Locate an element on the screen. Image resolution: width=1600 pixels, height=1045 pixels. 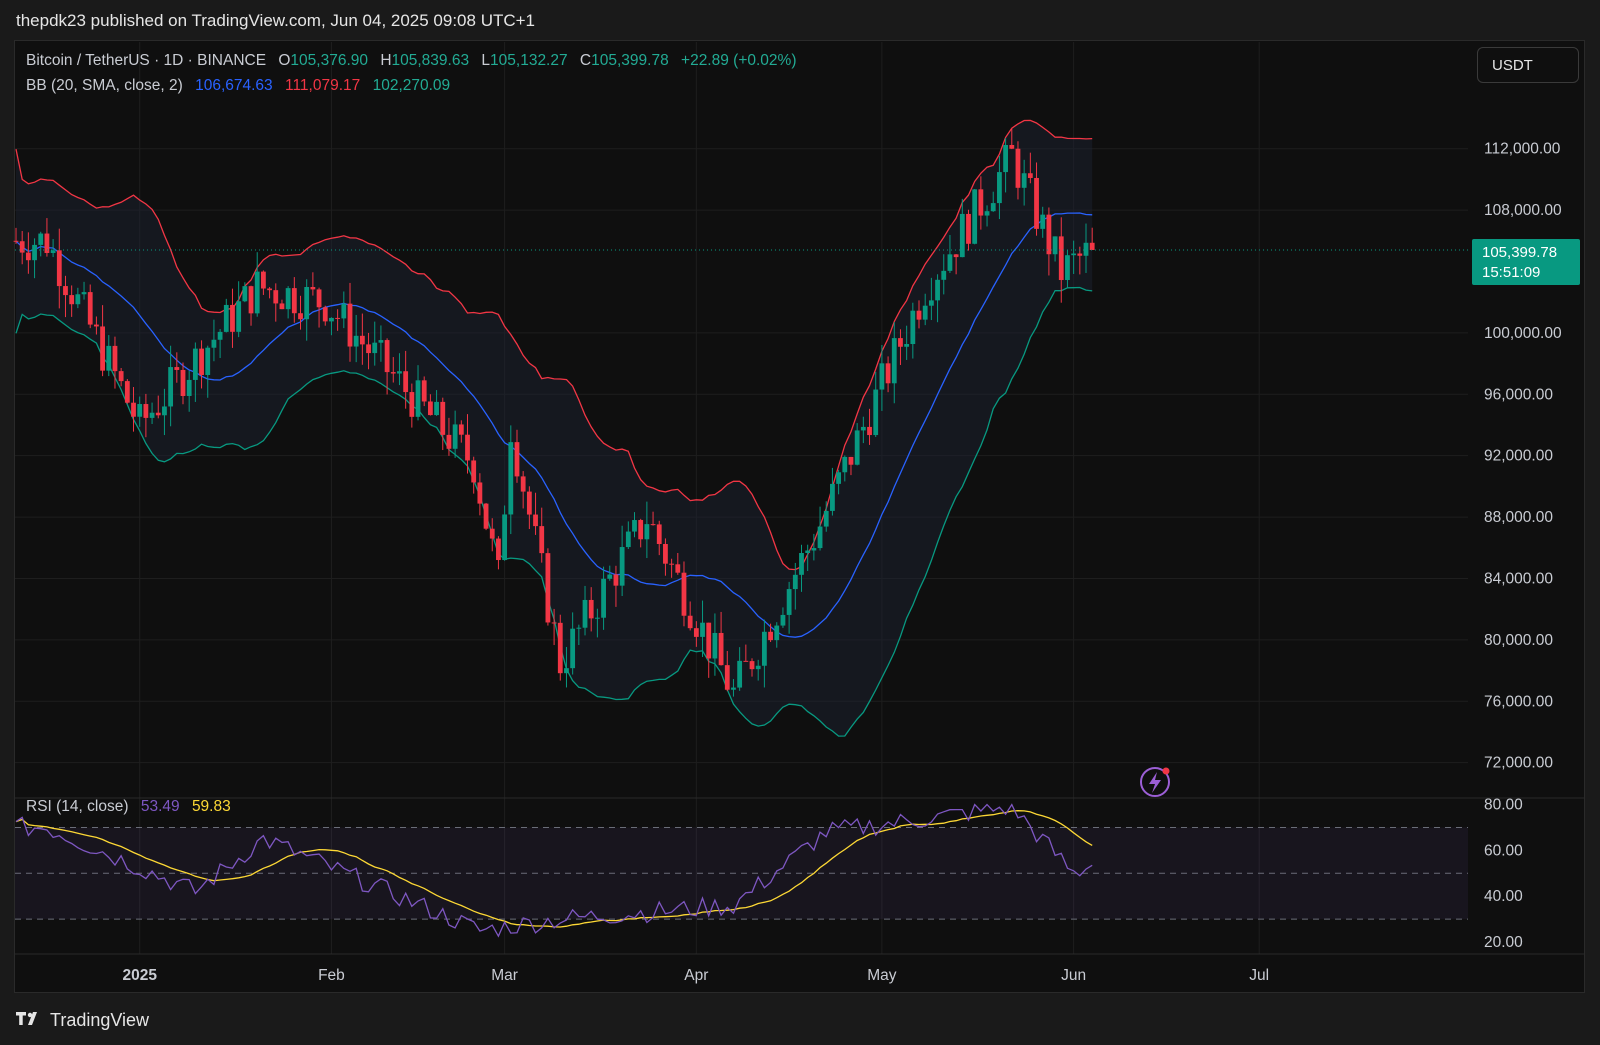
rsi-line is located at coordinates (554, 870).